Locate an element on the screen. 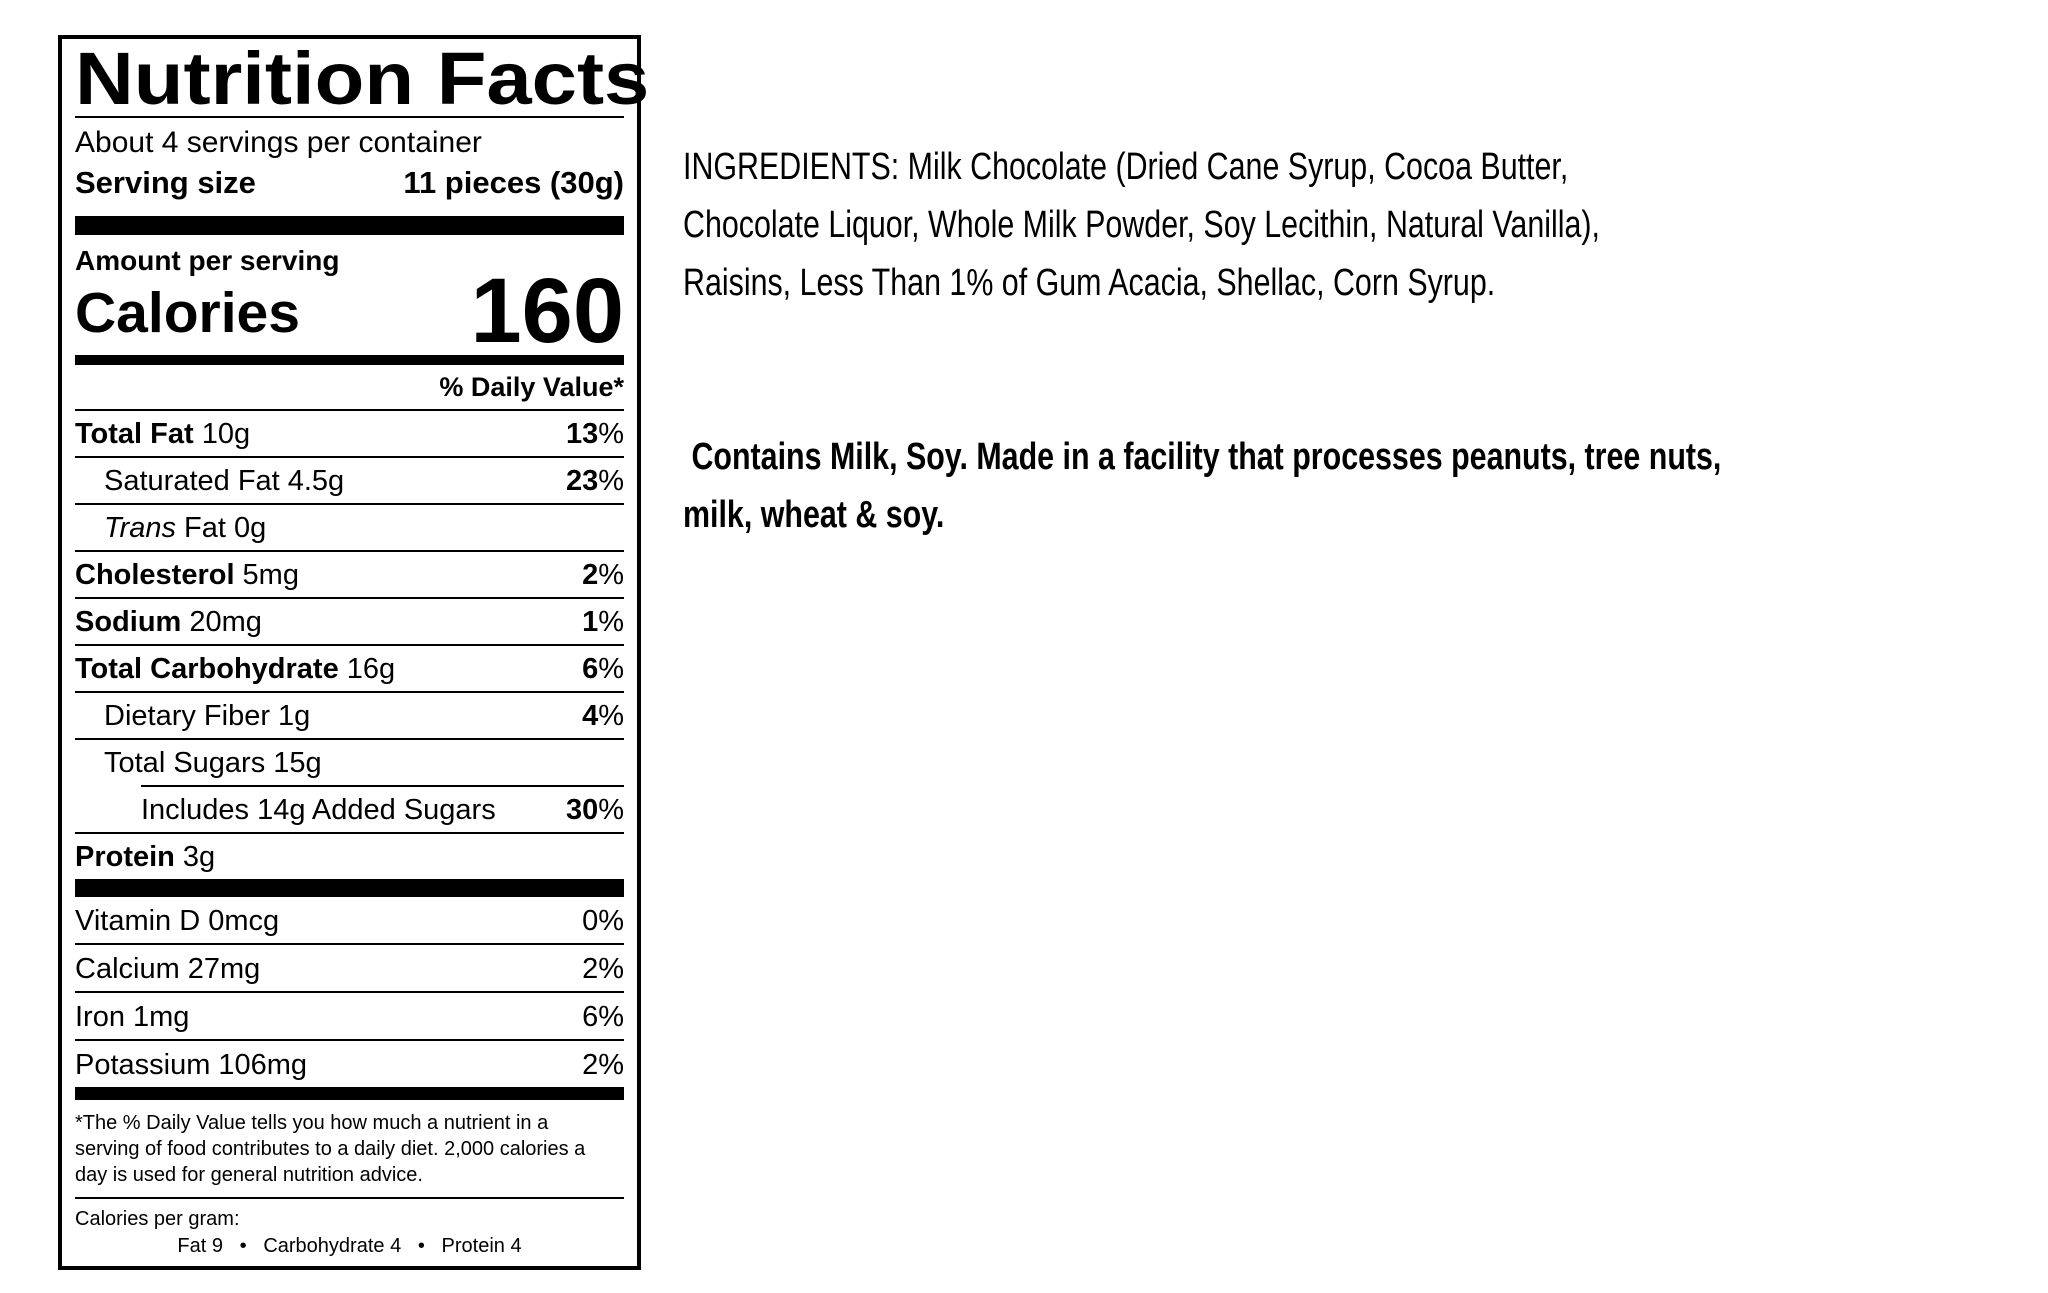 The image size is (2048, 1293). row-protein: Protein 3g is located at coordinates (349, 856).